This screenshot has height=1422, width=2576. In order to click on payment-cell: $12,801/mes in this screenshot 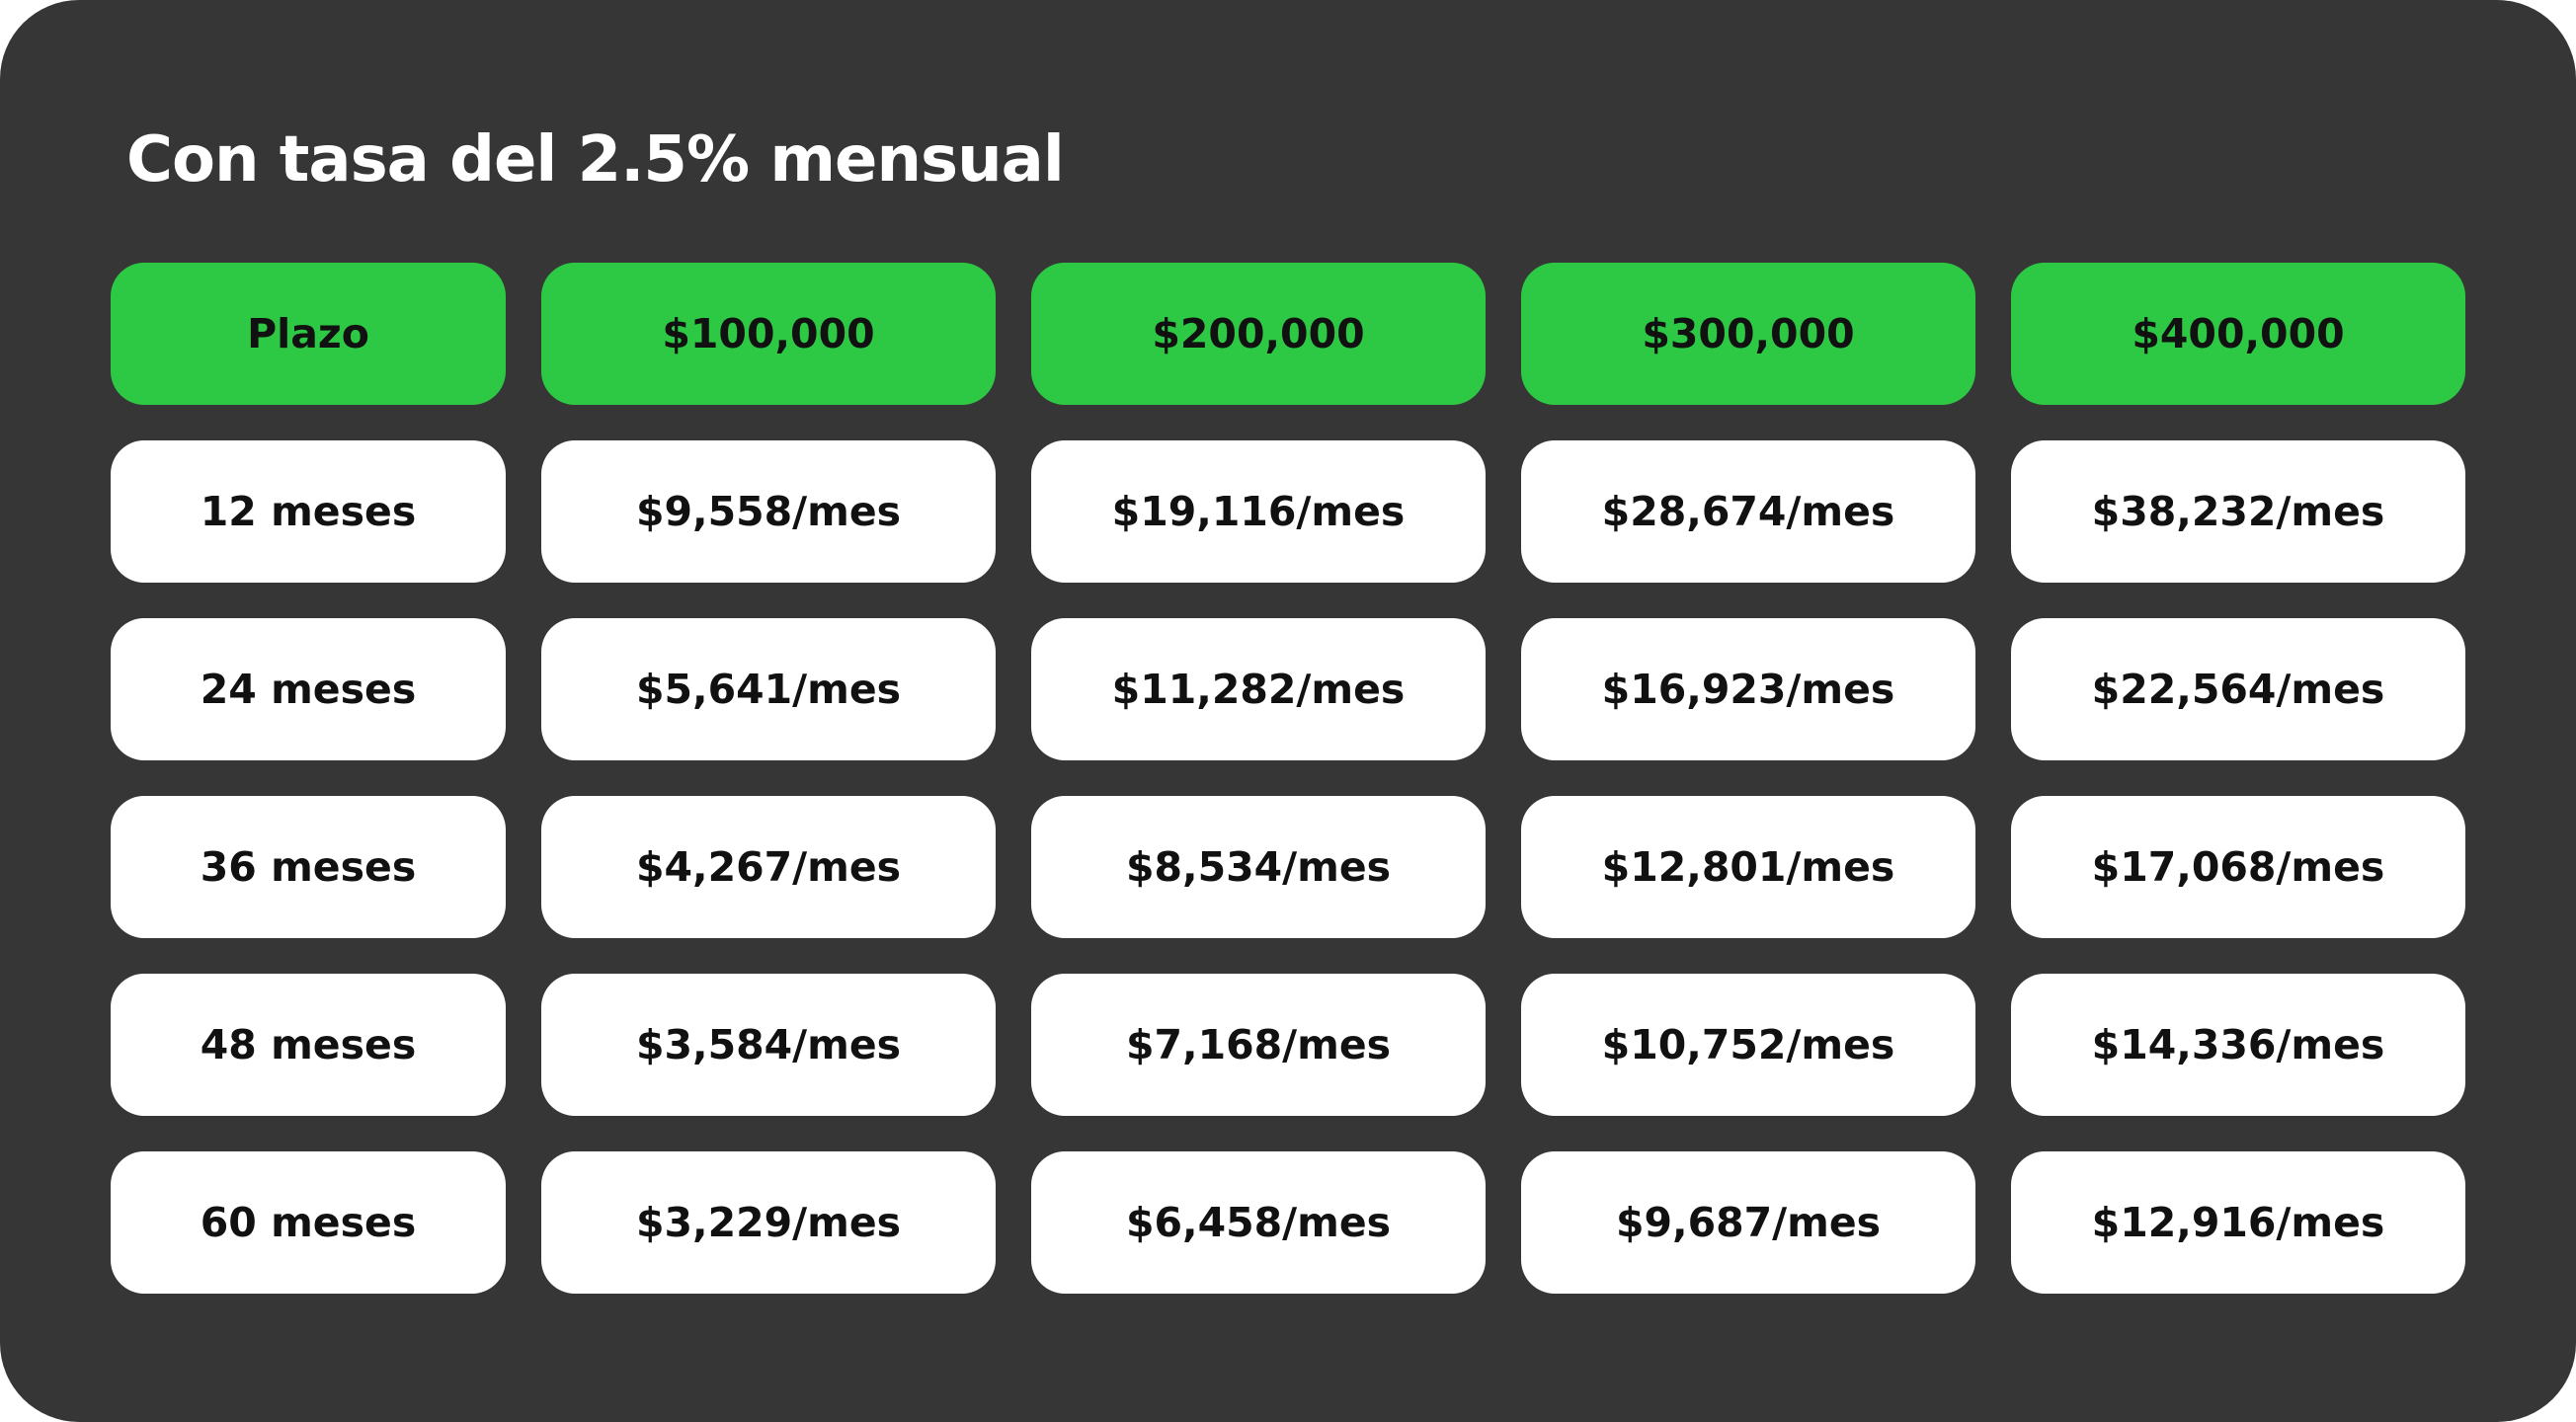, I will do `click(1748, 867)`.